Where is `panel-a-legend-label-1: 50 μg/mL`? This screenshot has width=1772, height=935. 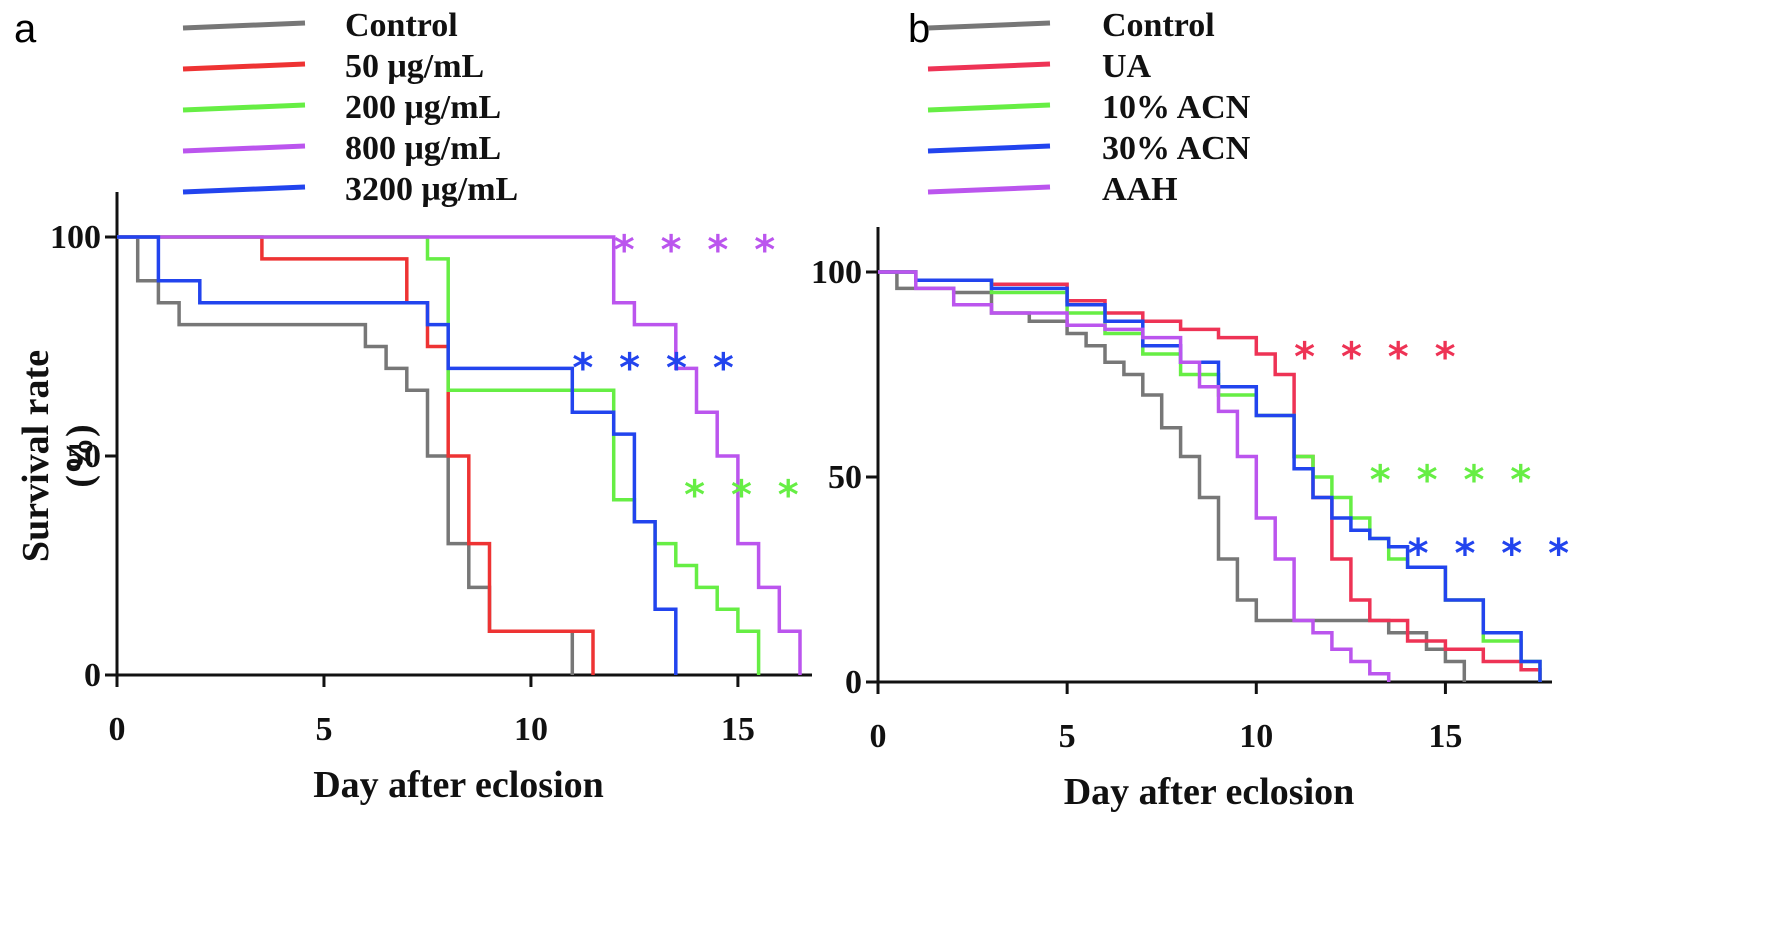 panel-a-legend-label-1: 50 μg/mL is located at coordinates (414, 66).